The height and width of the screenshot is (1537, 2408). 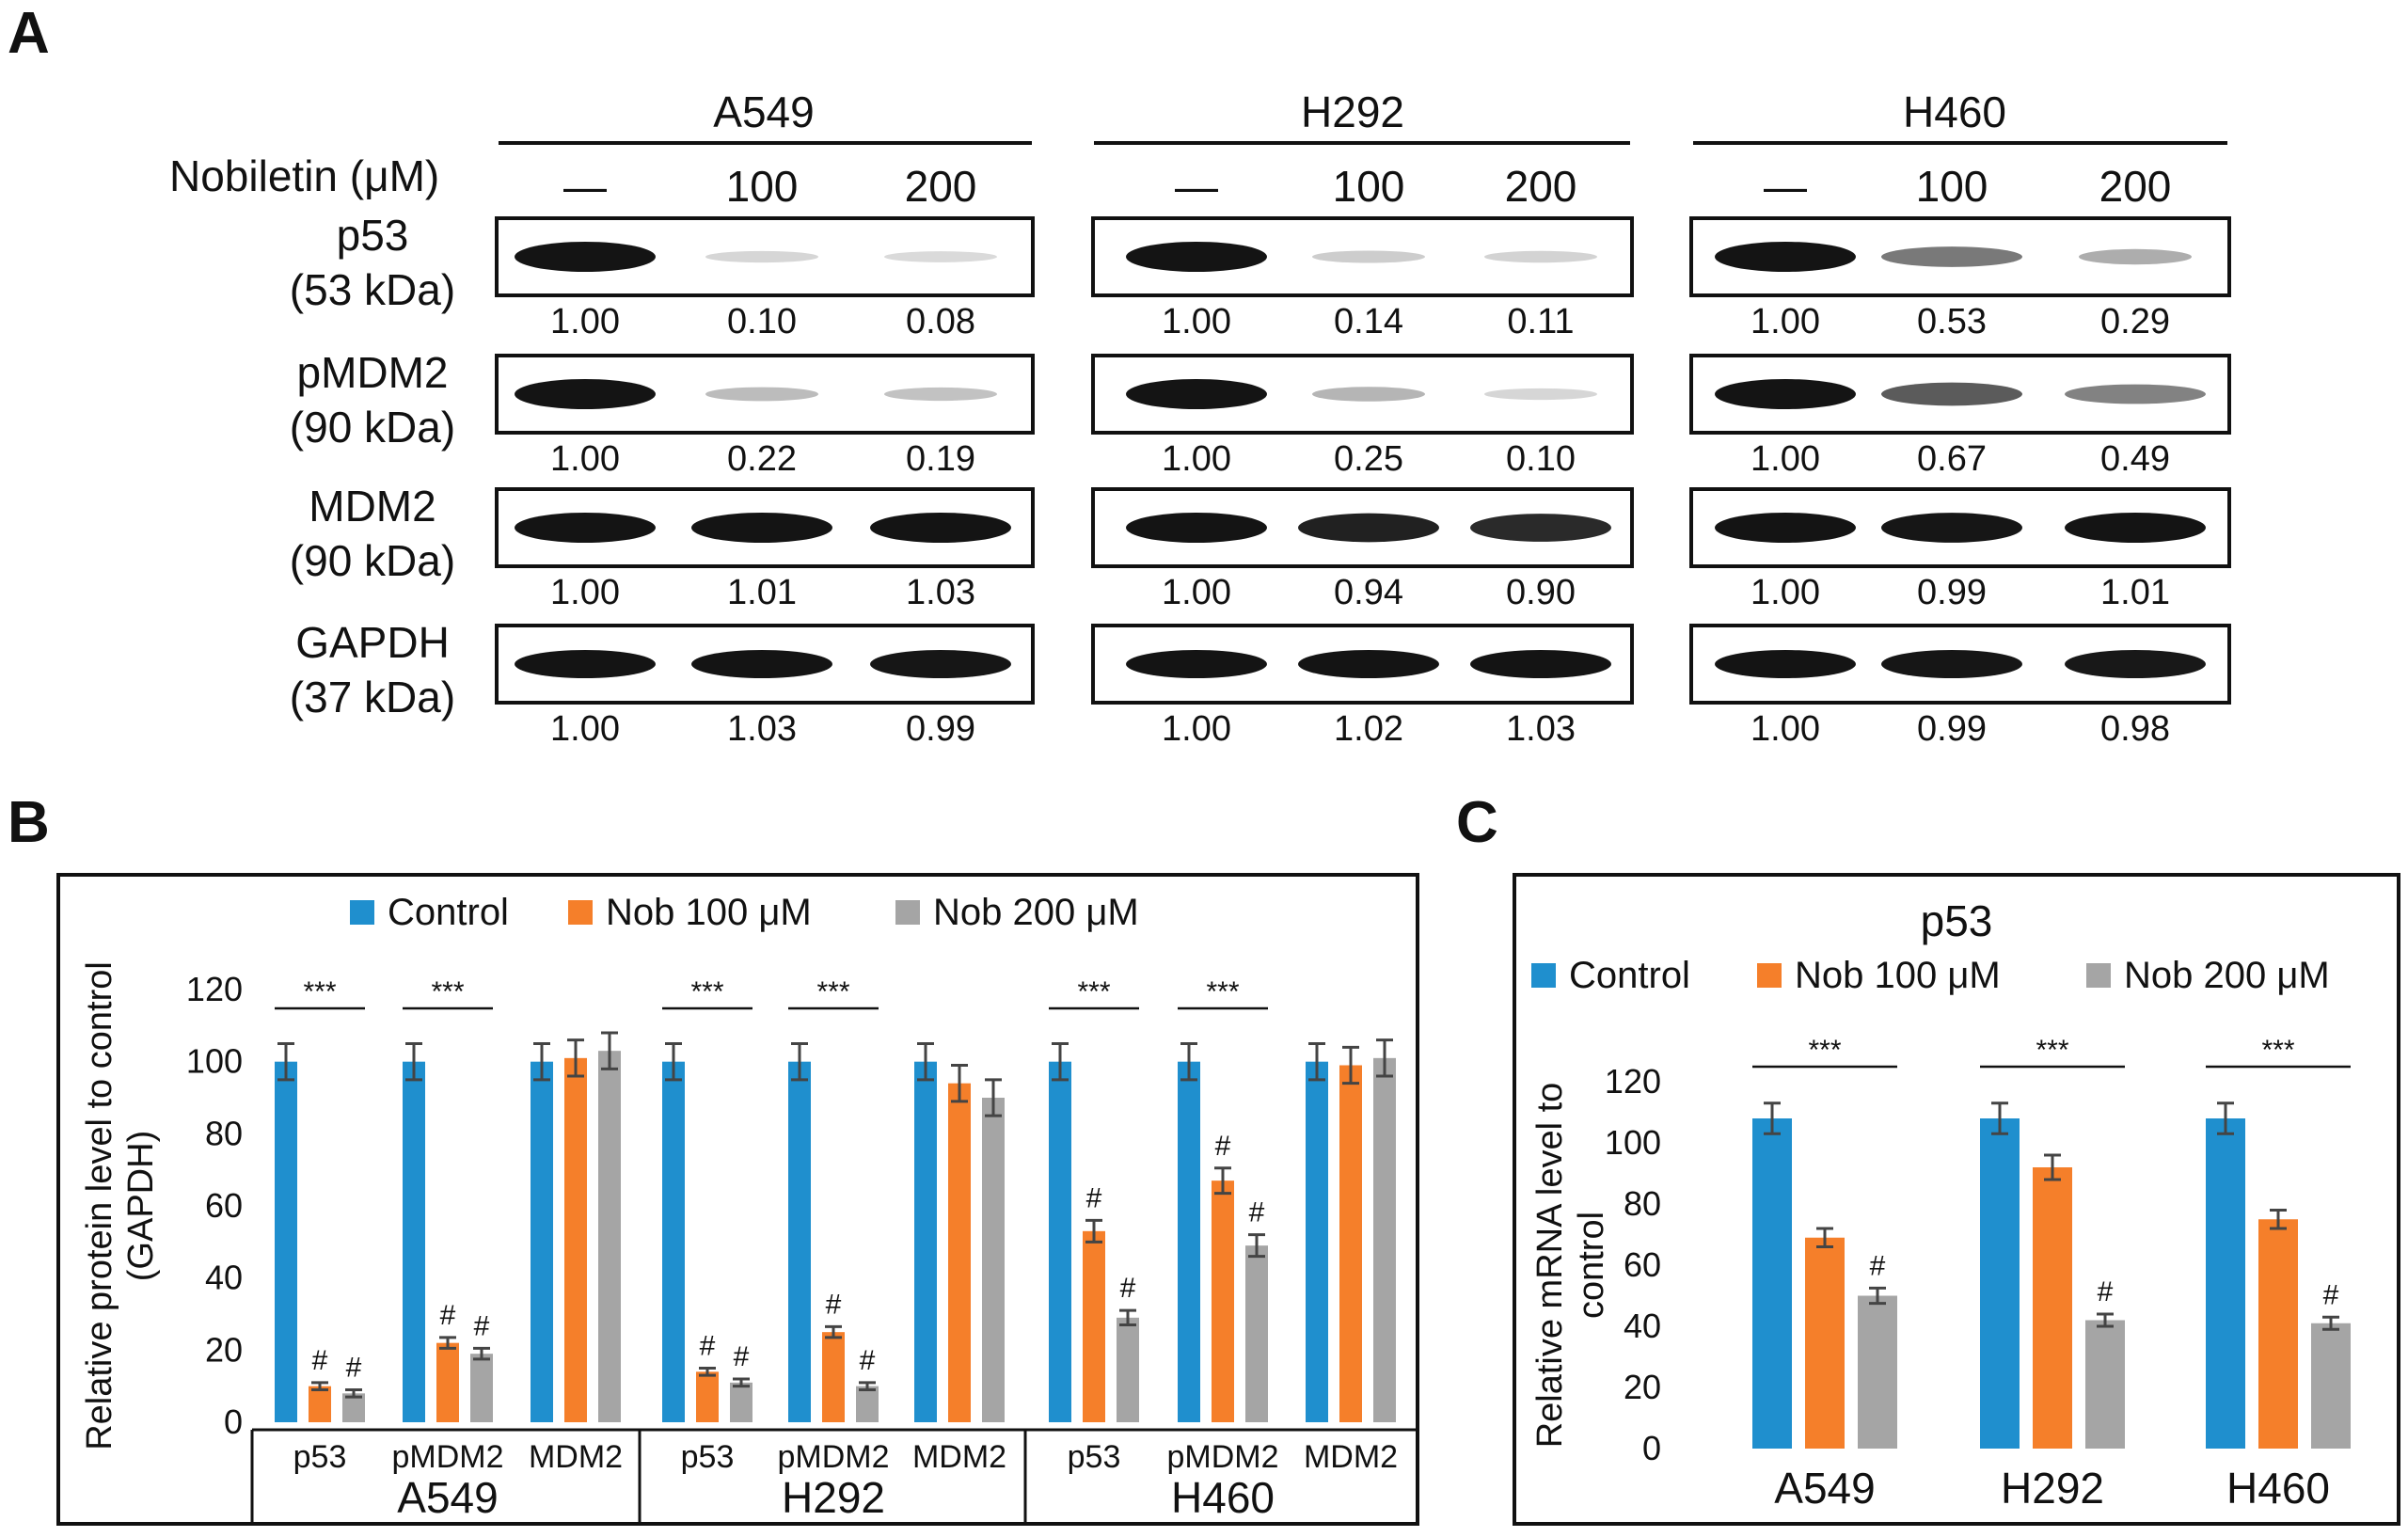 I want to click on band-quant-value: 1.03, so click(x=762, y=729).